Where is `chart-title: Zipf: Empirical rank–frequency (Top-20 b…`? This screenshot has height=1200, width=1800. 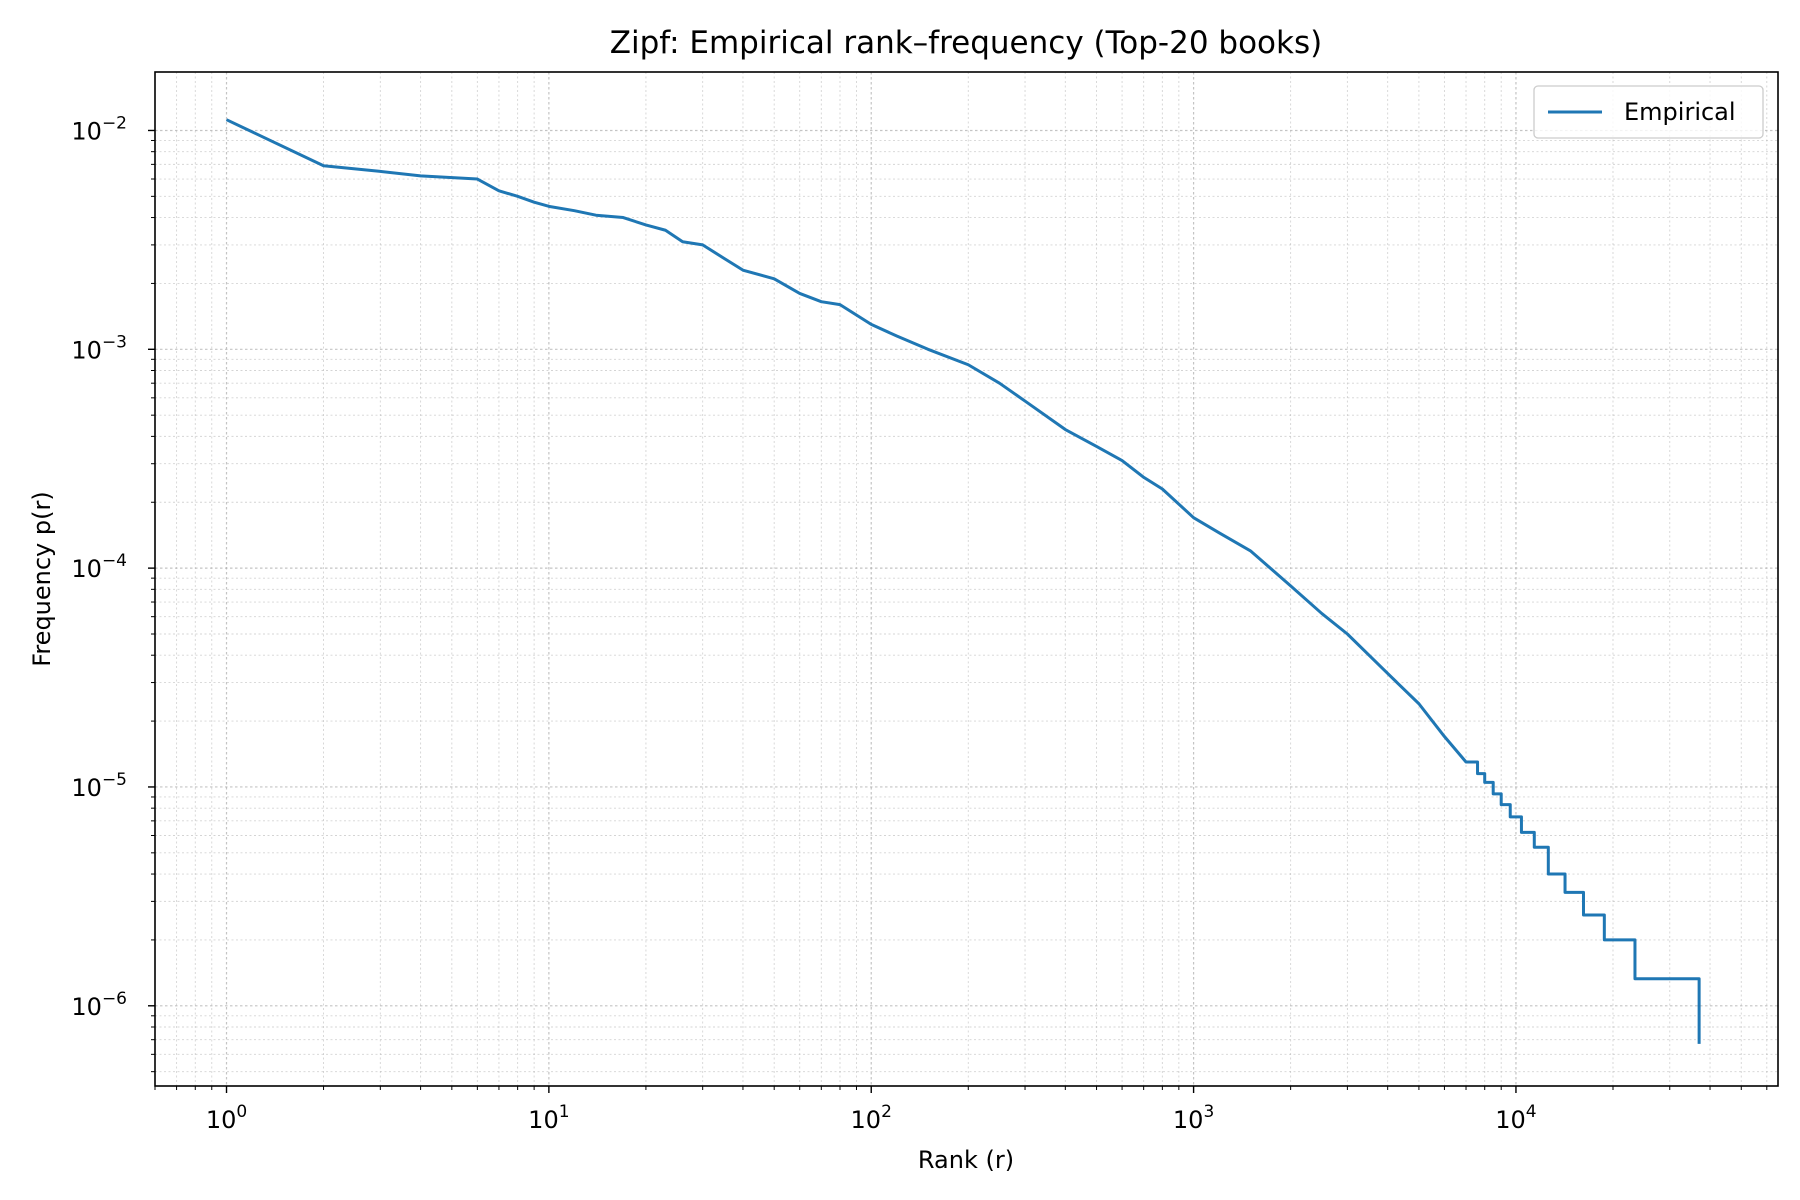
chart-title: Zipf: Empirical rank–frequency (Top-20 b… is located at coordinates (966, 43).